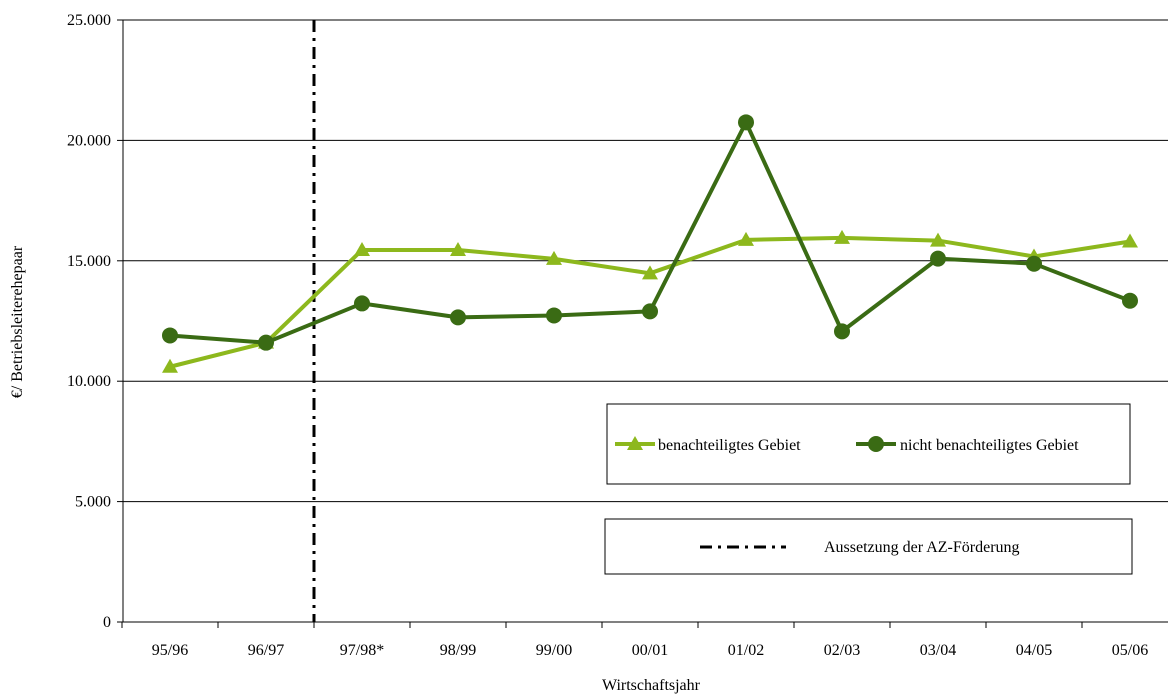 This screenshot has height=695, width=1168. I want to click on x-tick-label: 99/00, so click(554, 650).